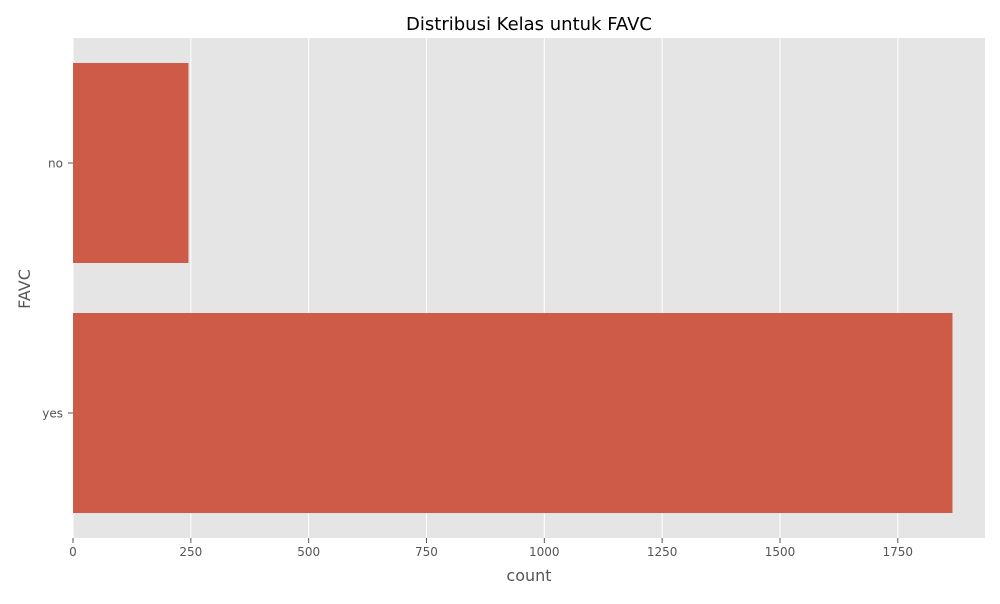 Image resolution: width=1000 pixels, height=604 pixels. Describe the element at coordinates (57, 289) in the screenshot. I see `y-axis-ticks: no yes` at that location.